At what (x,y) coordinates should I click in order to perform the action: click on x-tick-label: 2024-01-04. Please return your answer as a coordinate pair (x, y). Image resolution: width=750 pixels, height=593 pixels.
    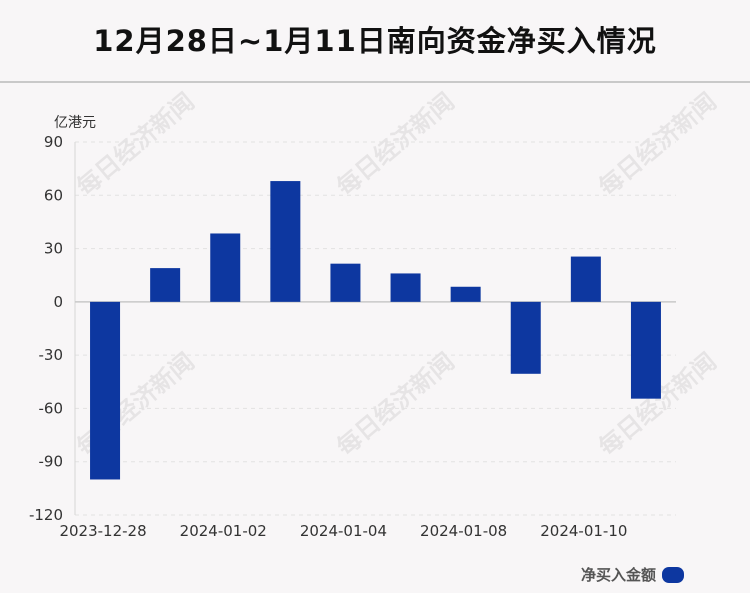
    Looking at the image, I should click on (343, 531).